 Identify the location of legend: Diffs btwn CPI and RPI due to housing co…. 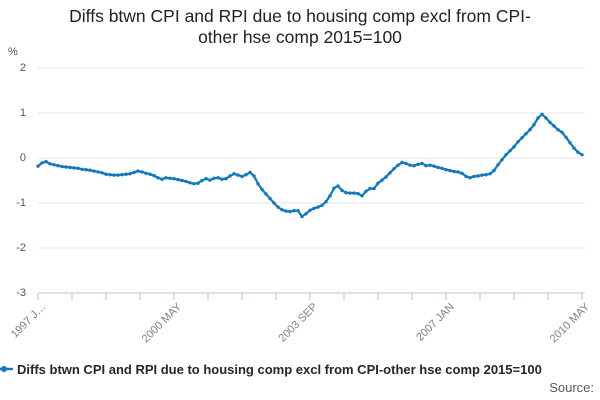
(300, 369).